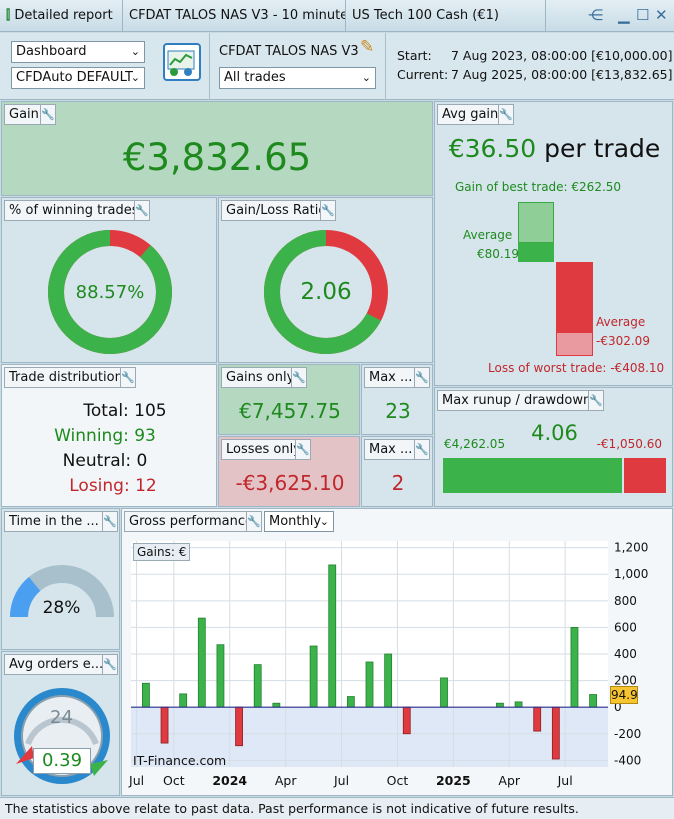  Describe the element at coordinates (631, 574) in the screenshot. I see `y-tick-label: 1,000` at that location.